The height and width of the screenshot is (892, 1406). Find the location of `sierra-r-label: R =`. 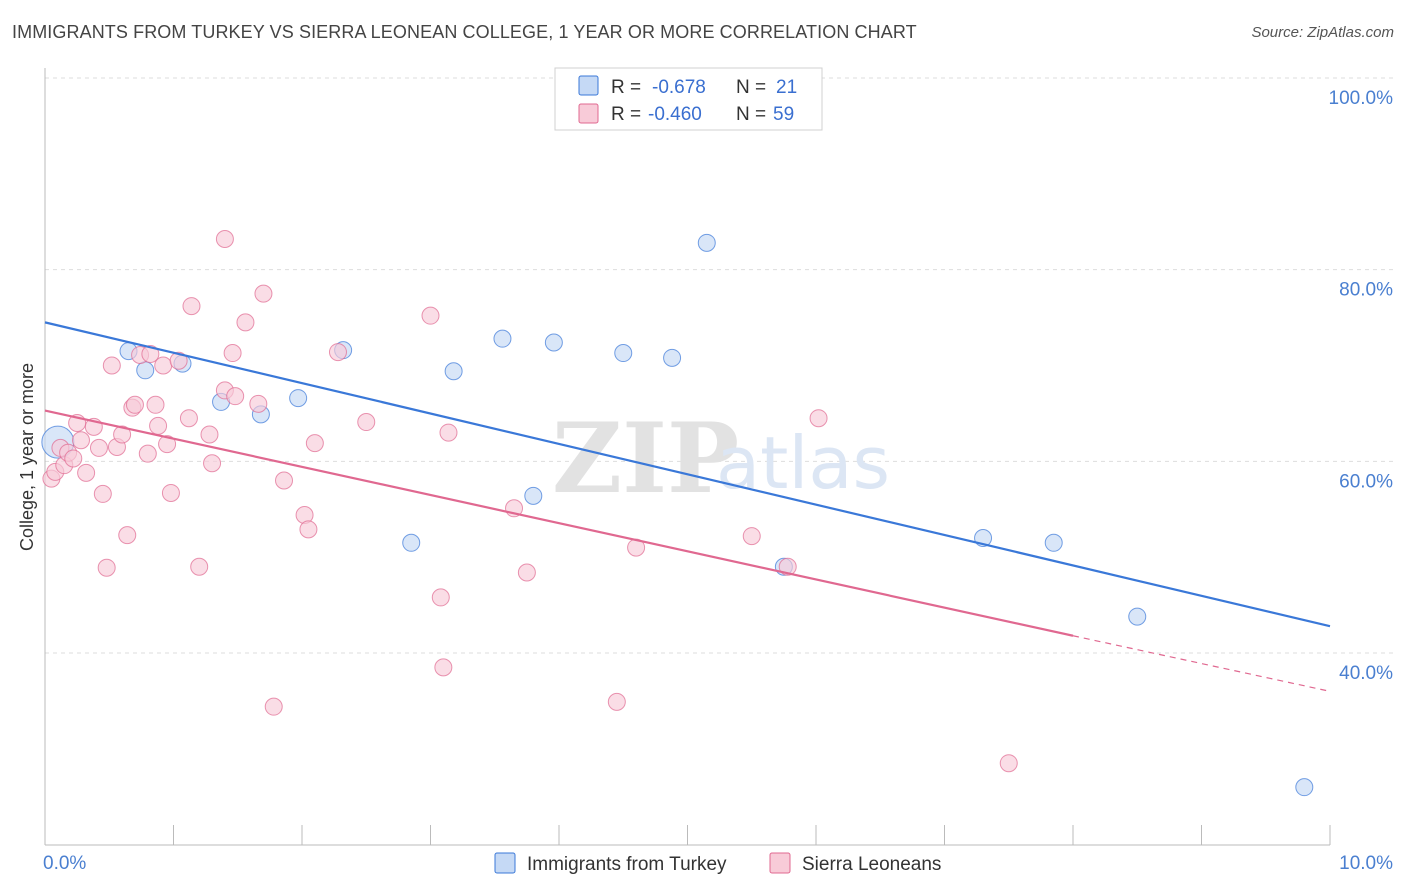

sierra-r-label: R = is located at coordinates (626, 114).